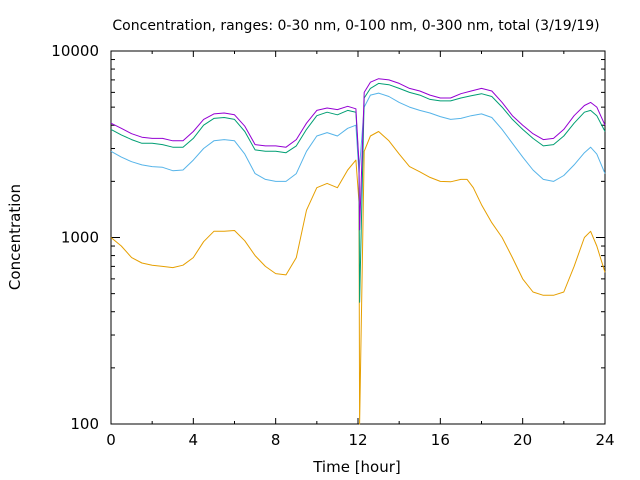 The height and width of the screenshot is (480, 640). I want to click on x-tick-label: 20, so click(522, 440).